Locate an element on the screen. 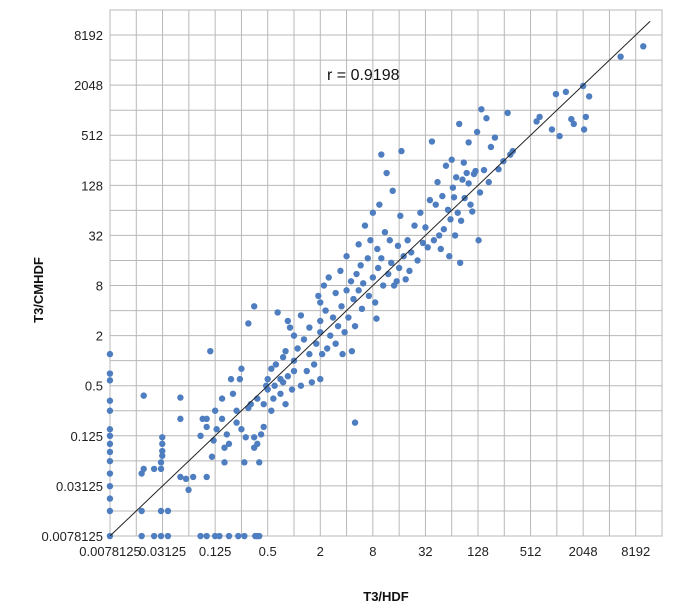  x-tick-label: 0.03125 is located at coordinates (162, 551).